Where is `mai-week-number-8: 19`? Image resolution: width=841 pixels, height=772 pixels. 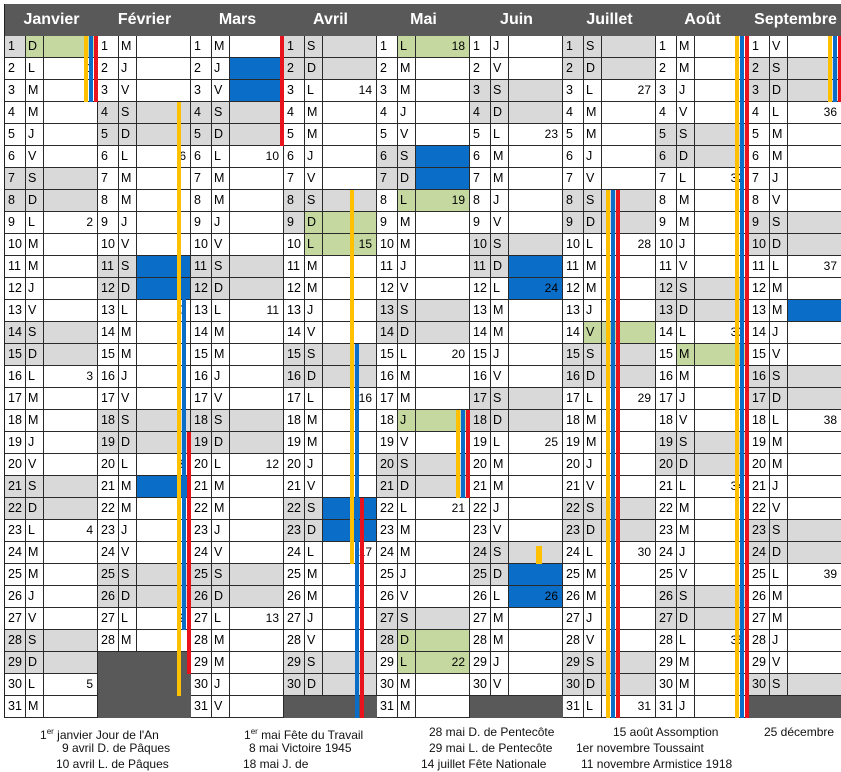
mai-week-number-8: 19 is located at coordinates (443, 201).